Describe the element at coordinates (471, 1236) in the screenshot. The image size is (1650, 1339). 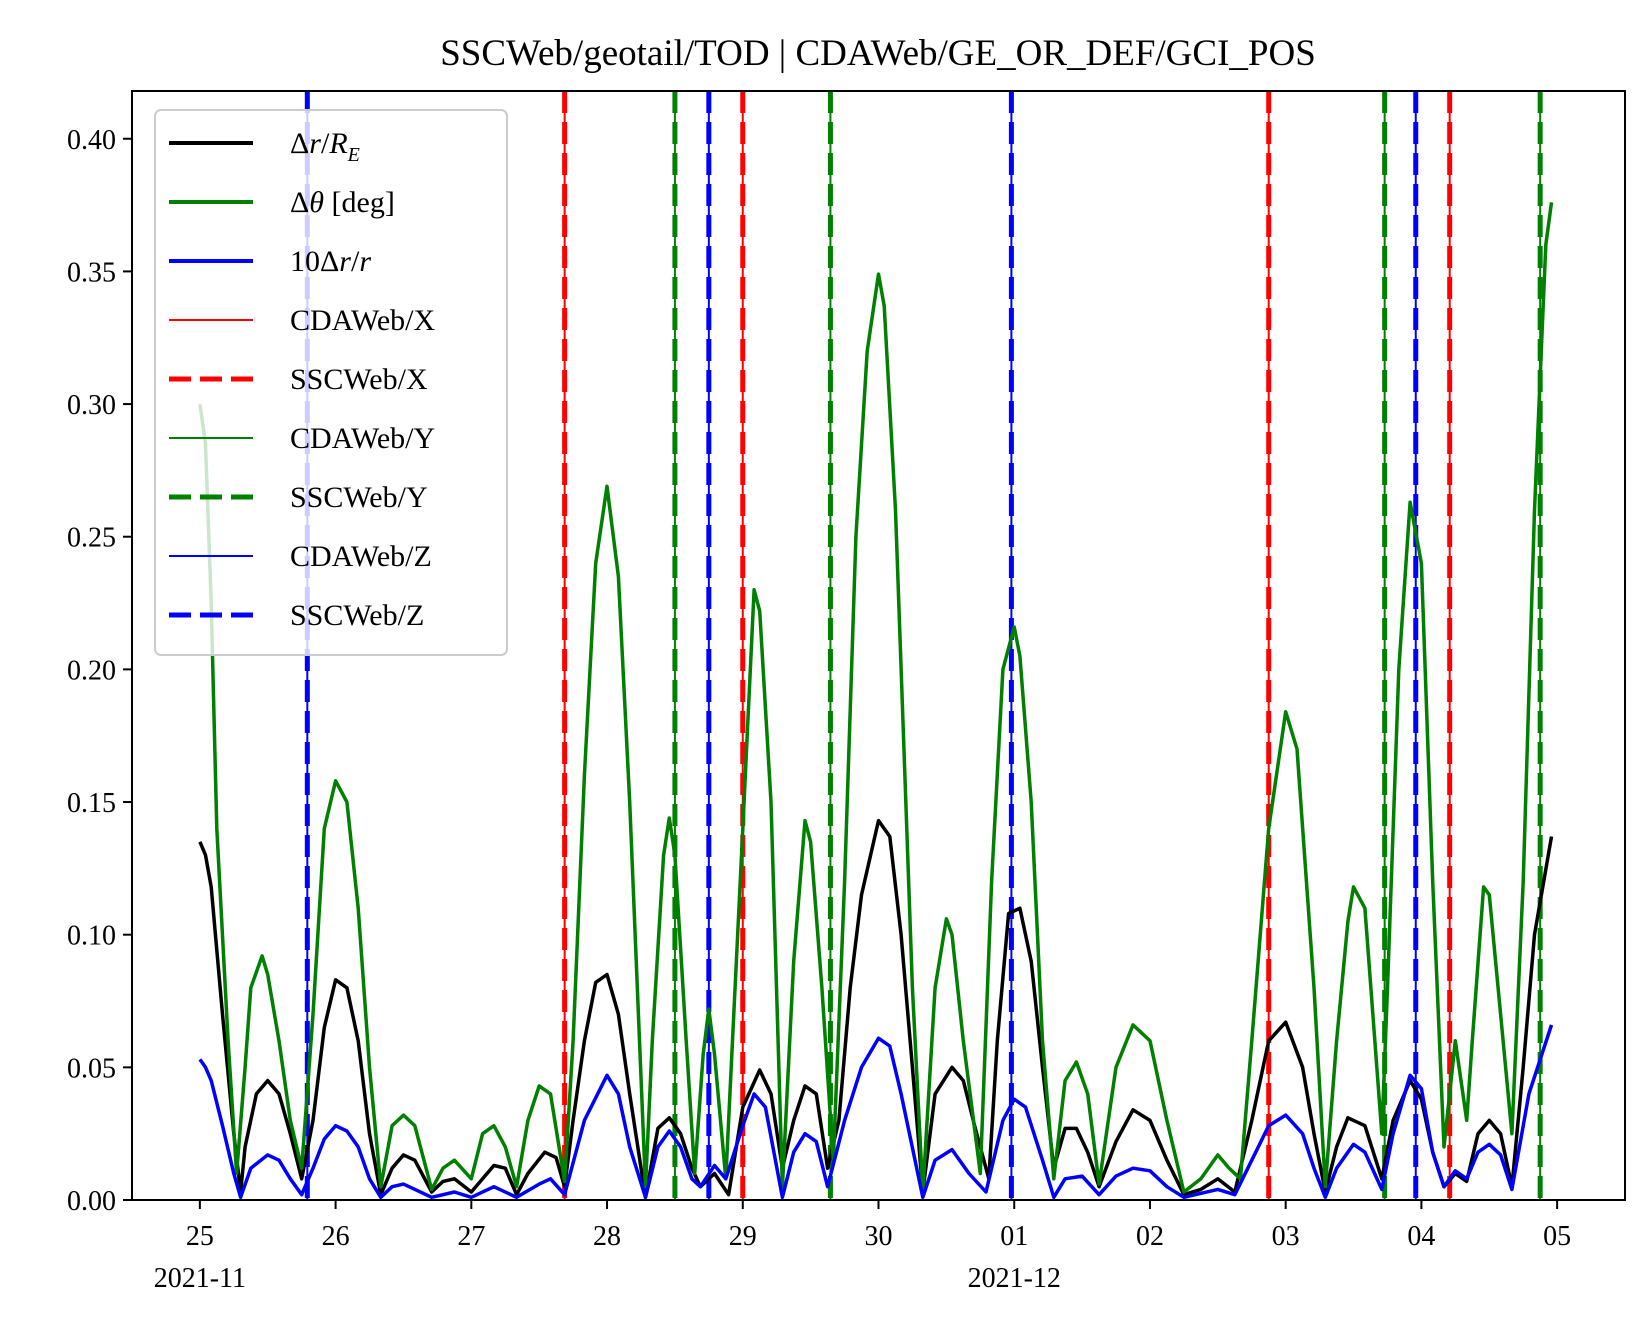
I see `x-tick-label: 27` at that location.